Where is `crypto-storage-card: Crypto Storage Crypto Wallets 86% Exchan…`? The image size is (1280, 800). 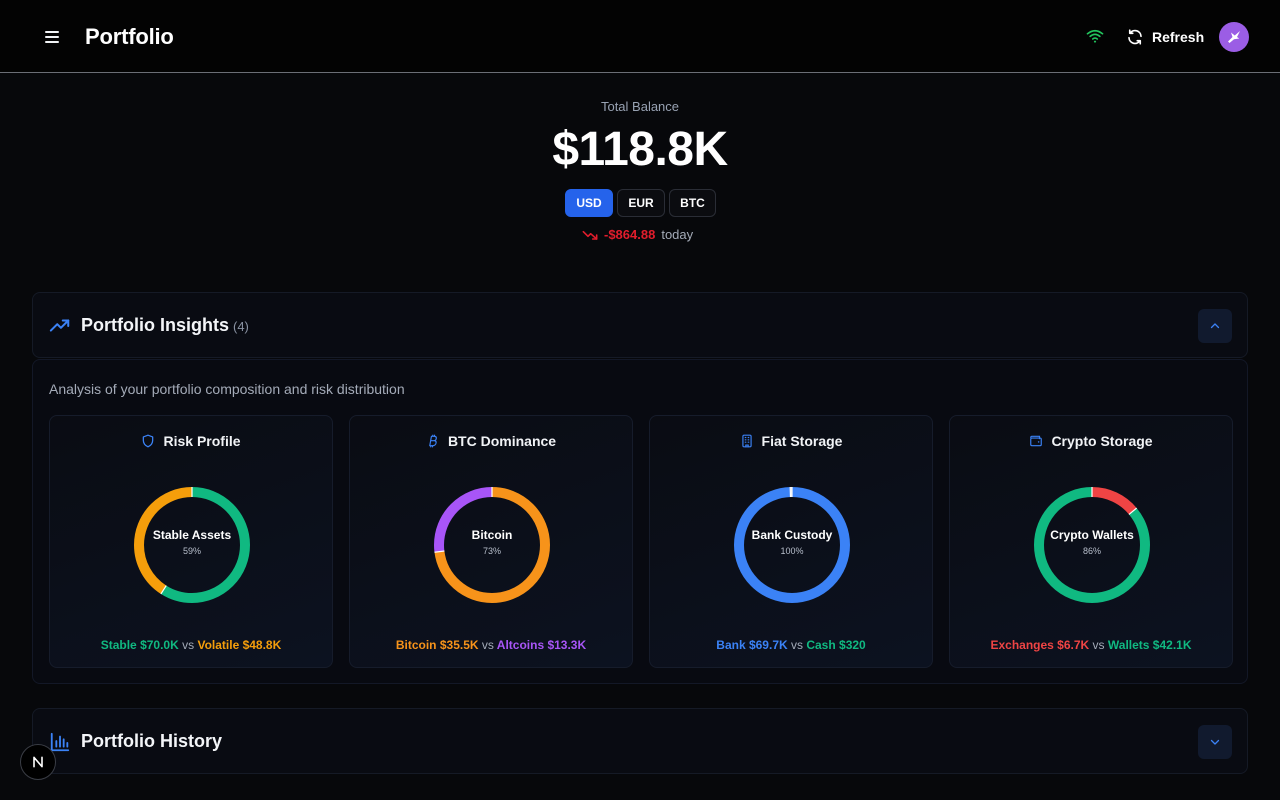 crypto-storage-card: Crypto Storage Crypto Wallets 86% Exchan… is located at coordinates (1091, 541).